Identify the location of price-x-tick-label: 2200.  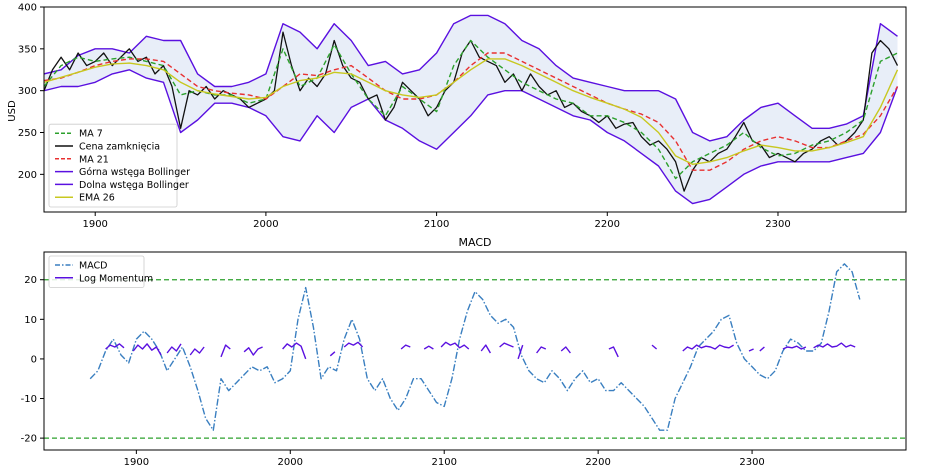
(607, 224).